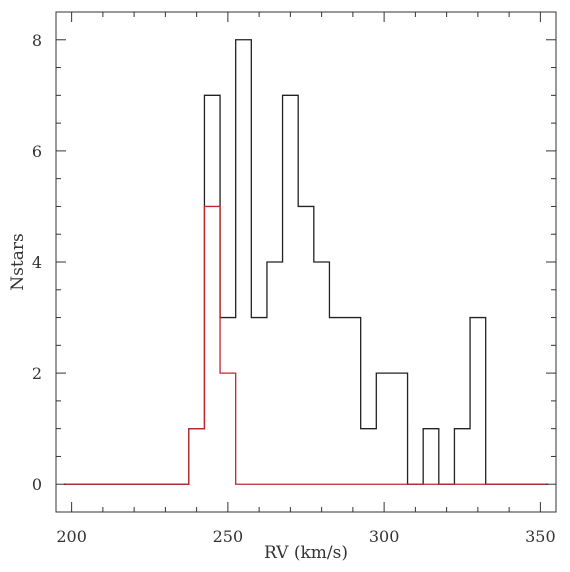  I want to click on y-tick-label: 2, so click(37, 373).